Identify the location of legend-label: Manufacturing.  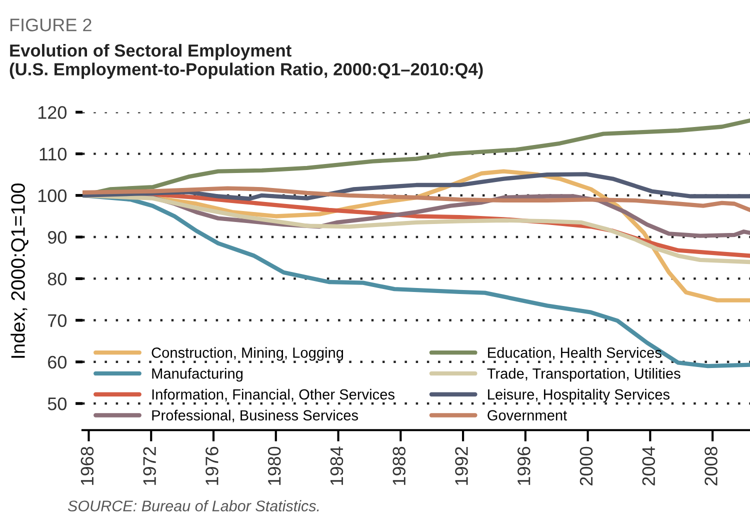
(197, 375).